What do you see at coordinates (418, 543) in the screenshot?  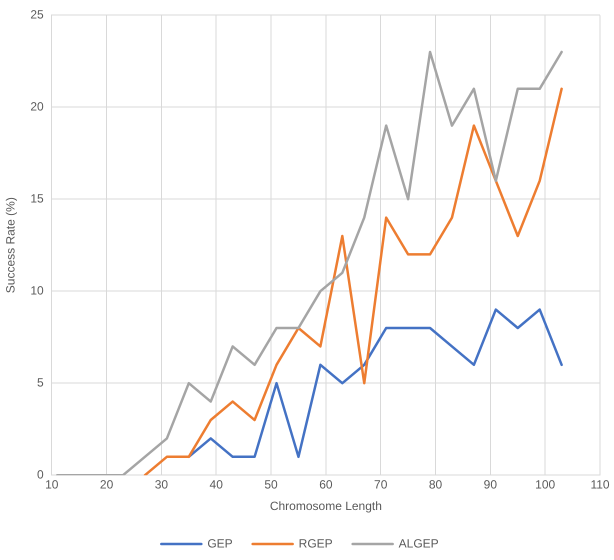 I see `legend-label: ALGEP` at bounding box center [418, 543].